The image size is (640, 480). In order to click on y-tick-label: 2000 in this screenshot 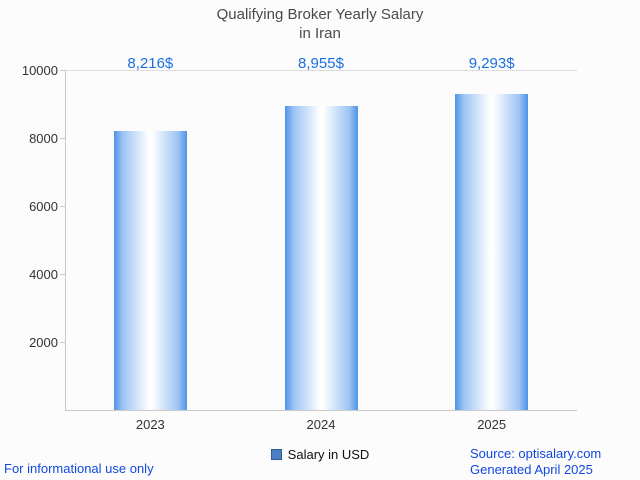, I will do `click(43, 342)`.